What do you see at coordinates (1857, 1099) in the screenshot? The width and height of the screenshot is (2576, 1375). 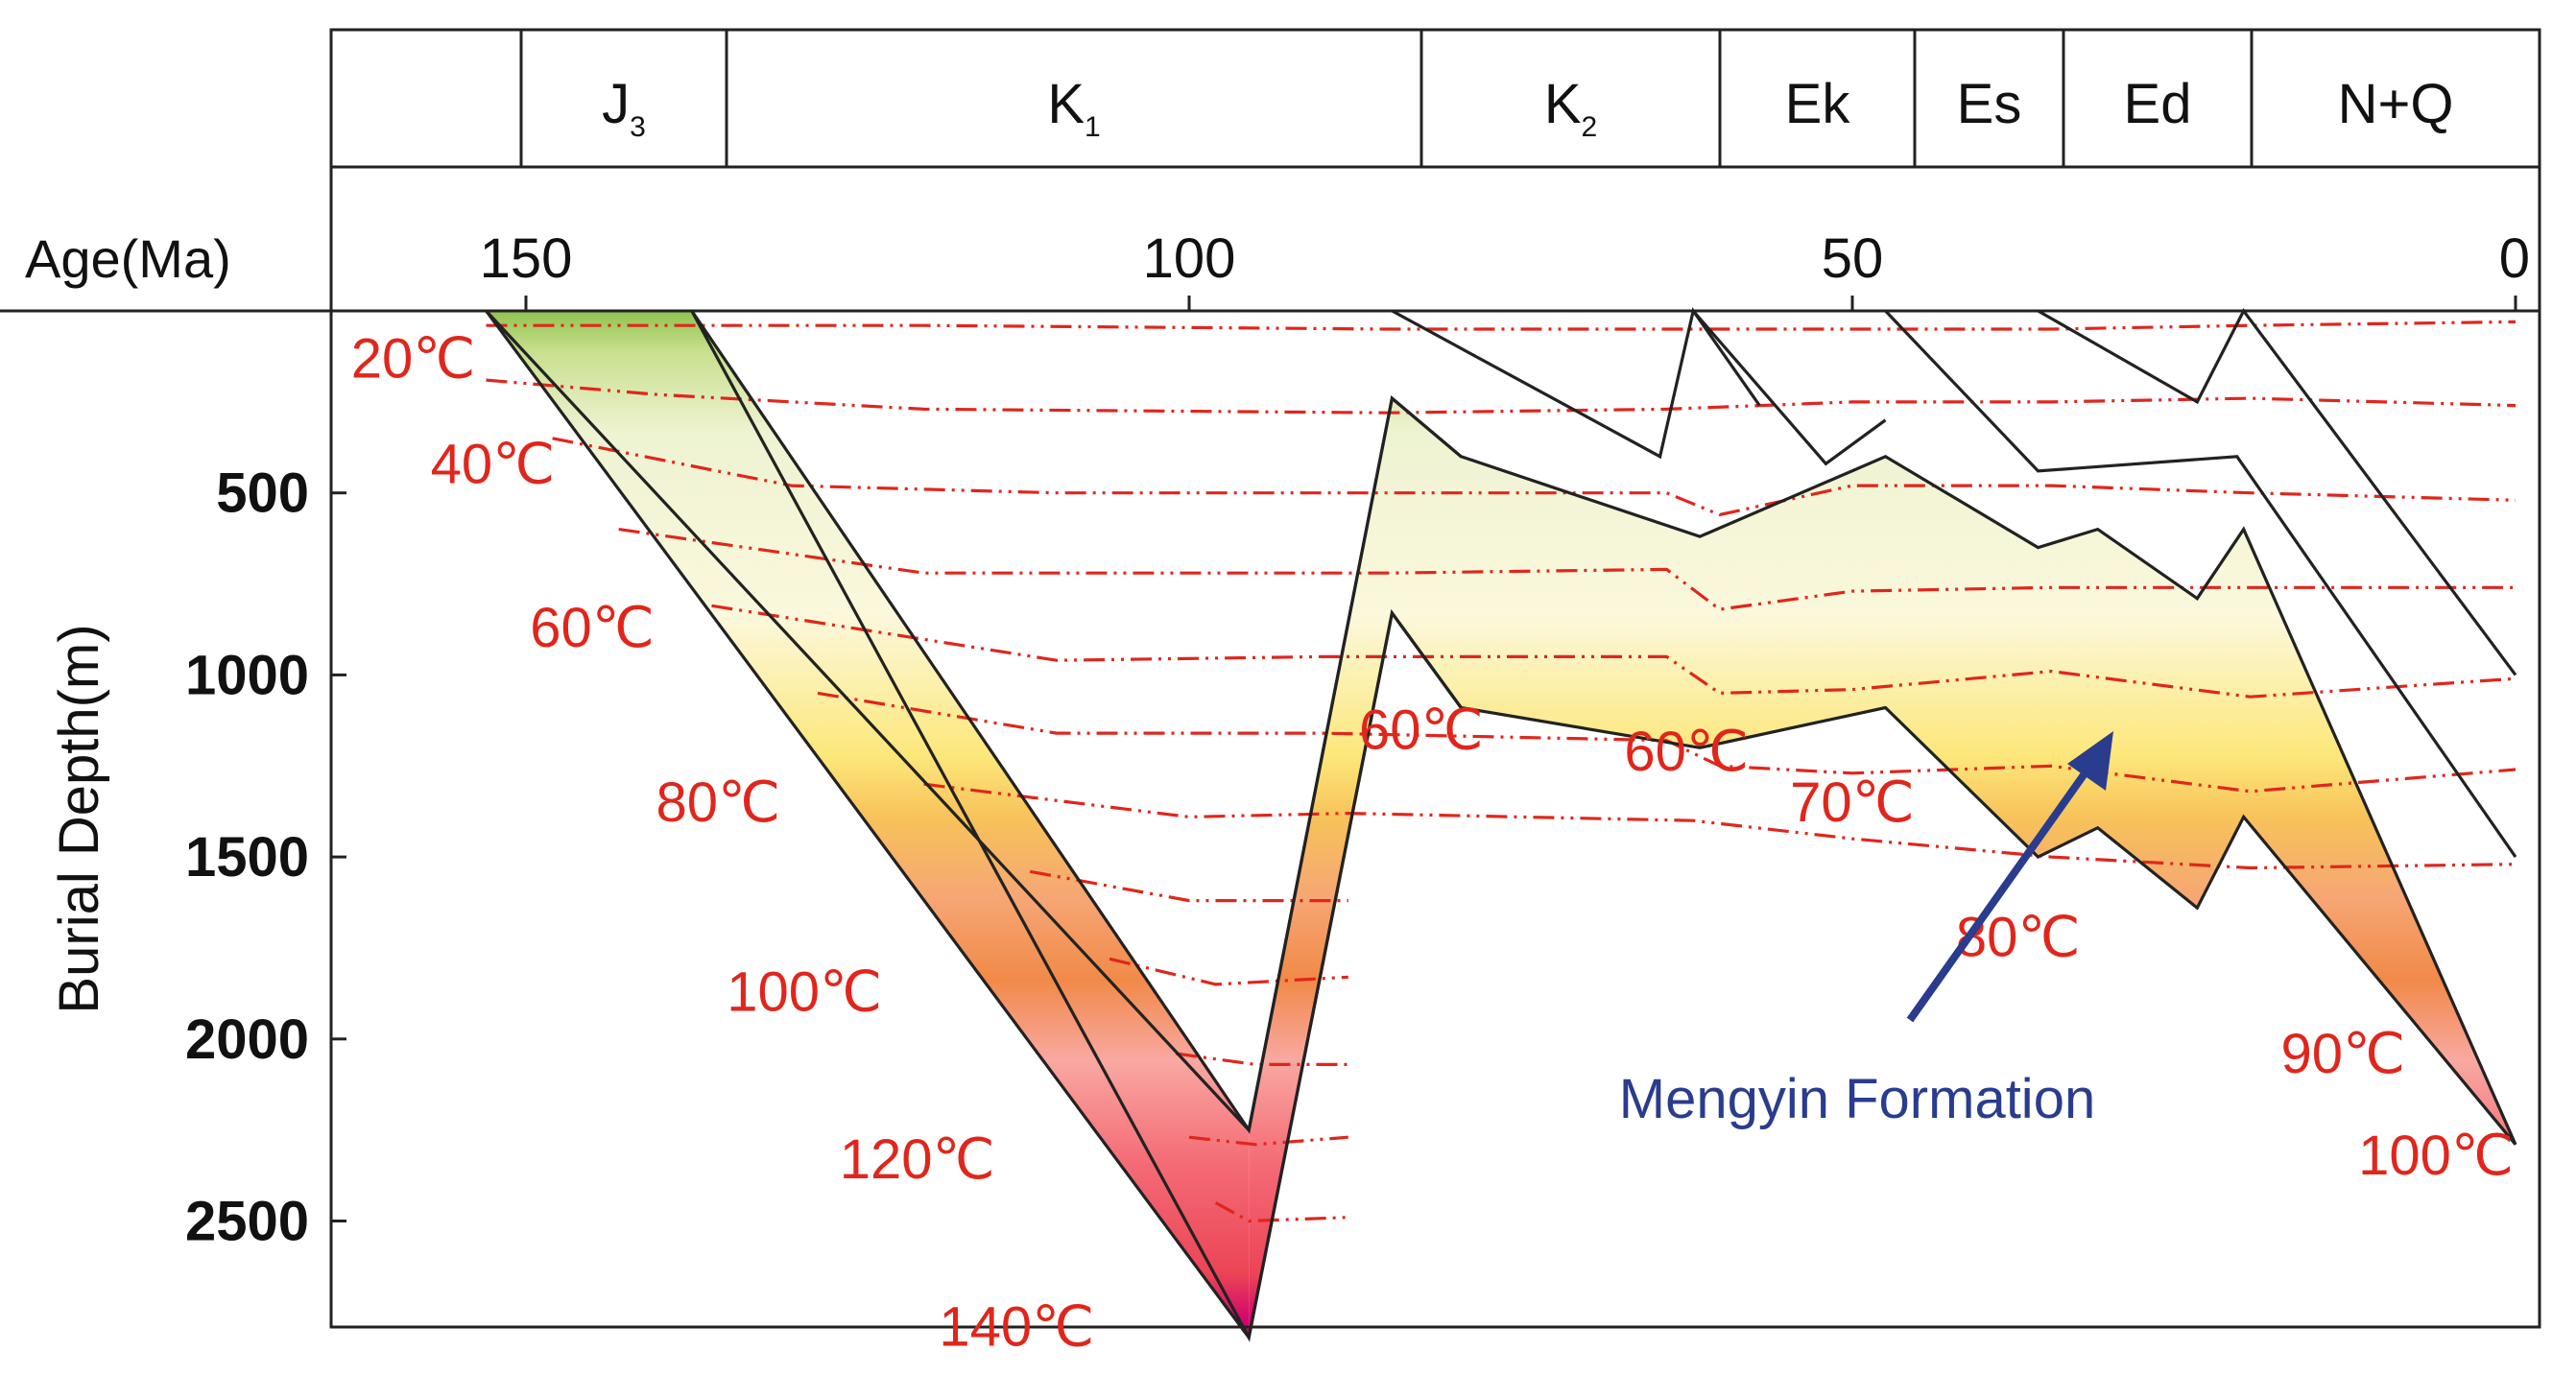 I see `mengyin-annotation: Mengyin Formation` at bounding box center [1857, 1099].